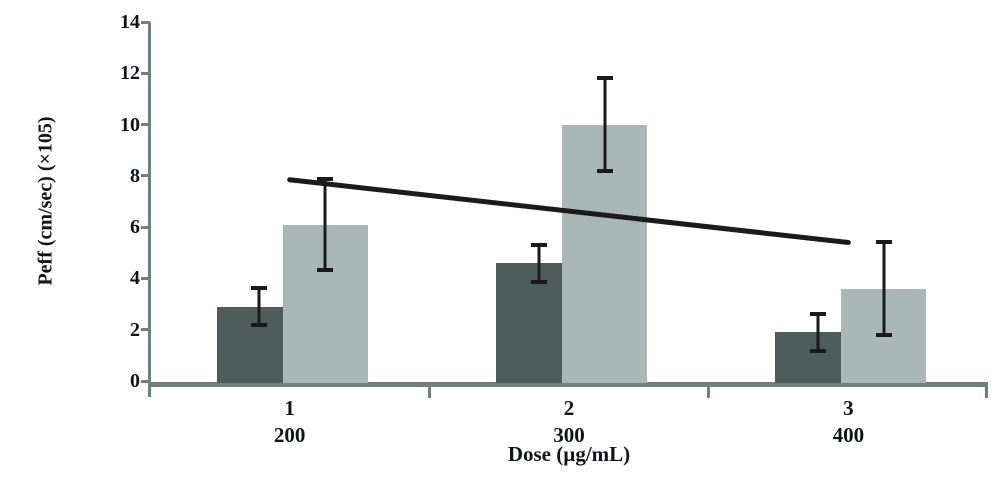  What do you see at coordinates (135, 329) in the screenshot?
I see `y-tick-label: 2` at bounding box center [135, 329].